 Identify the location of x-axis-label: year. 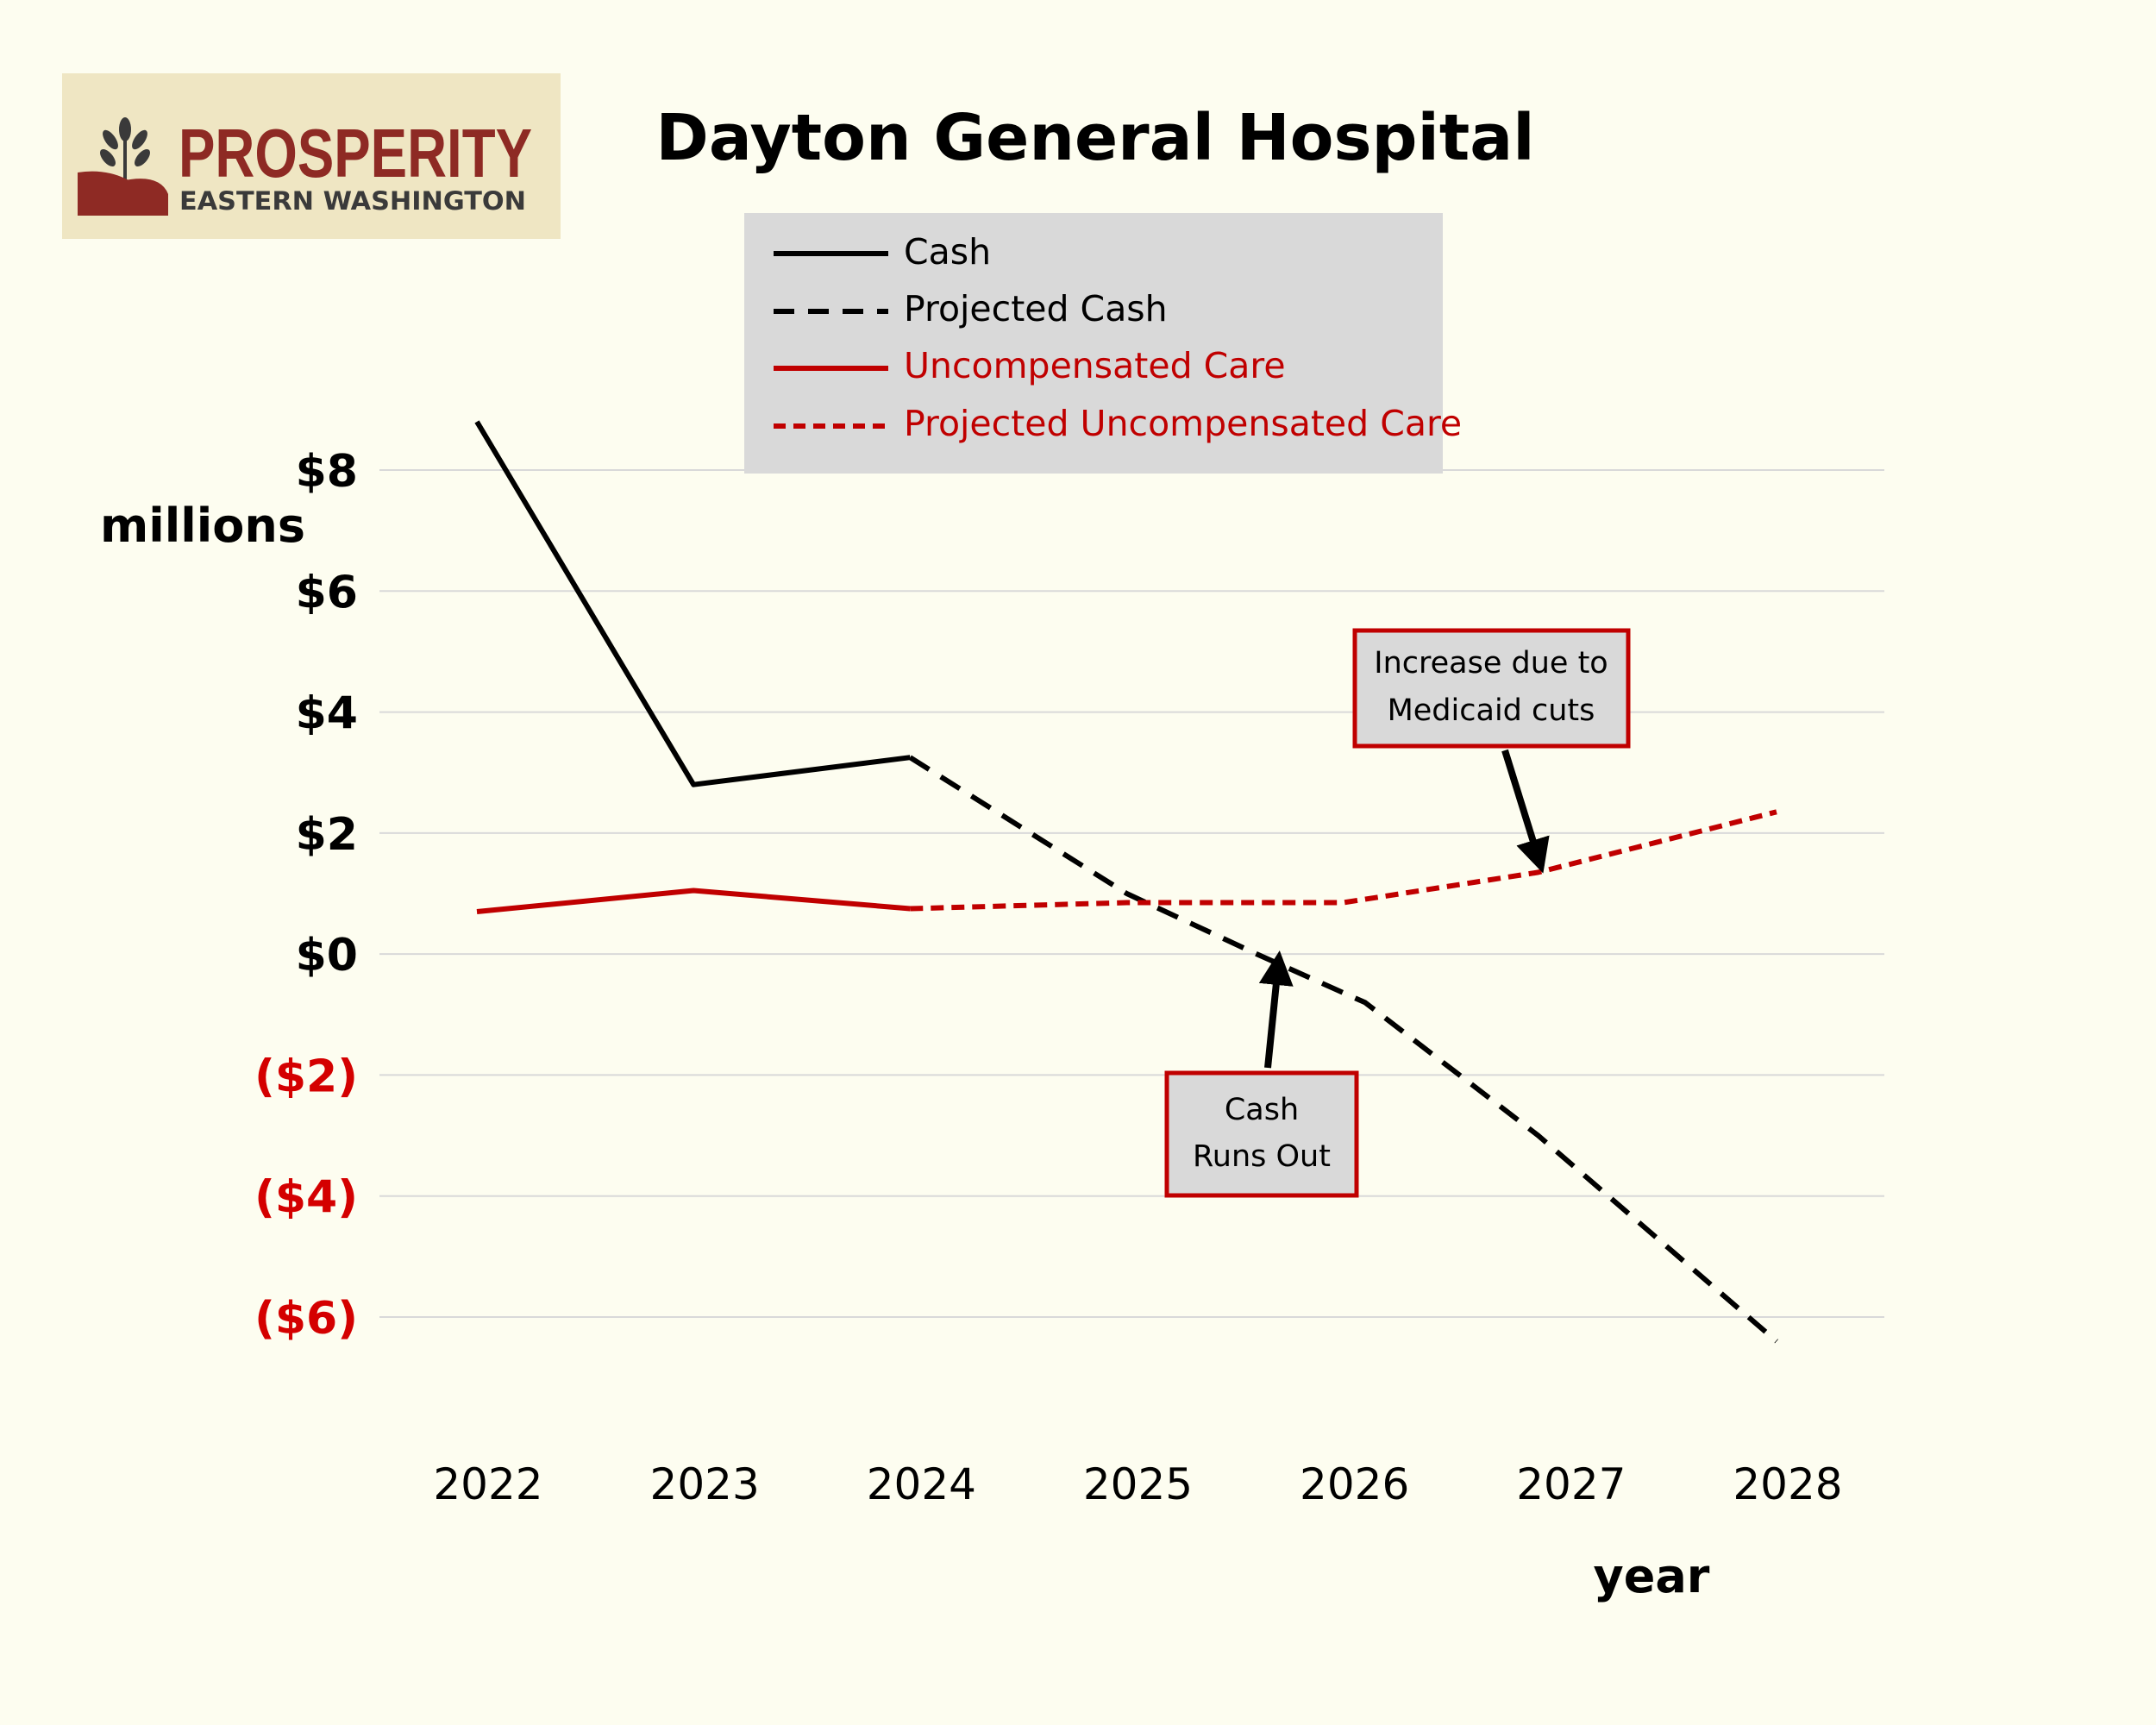
(1652, 1576).